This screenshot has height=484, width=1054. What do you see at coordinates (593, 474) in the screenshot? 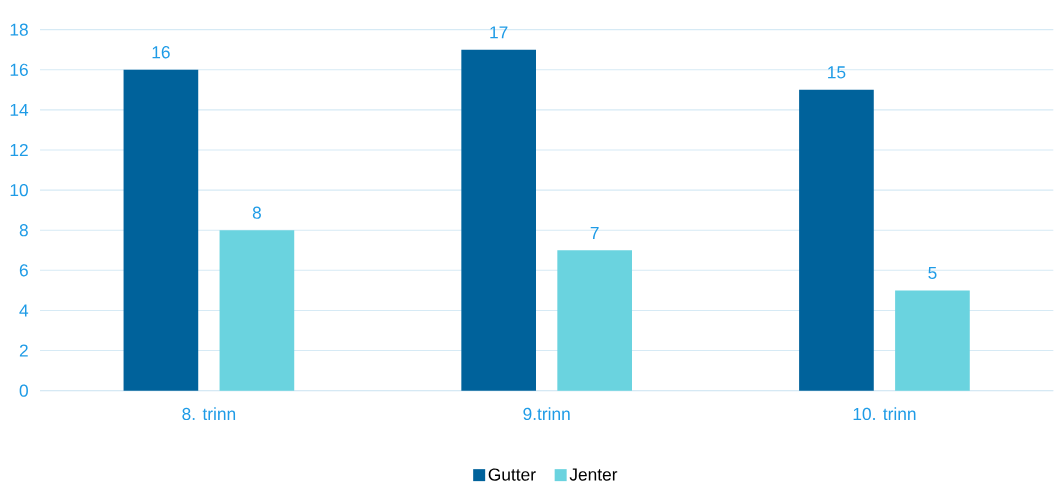
I see `legend-label: Jenter` at bounding box center [593, 474].